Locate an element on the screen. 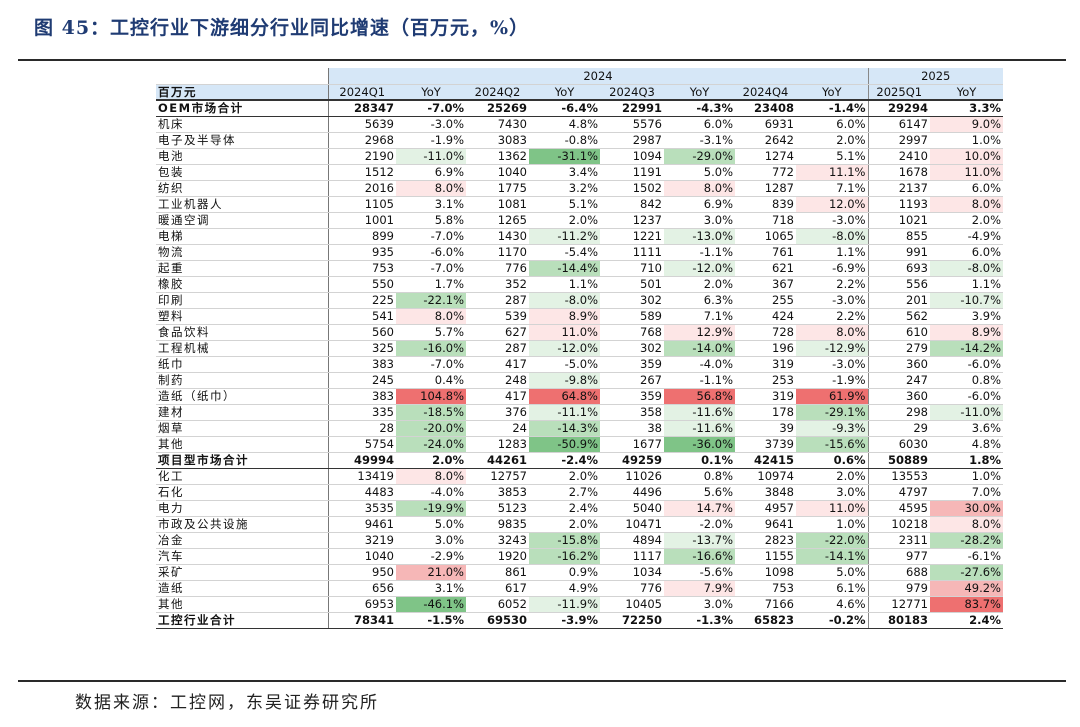 Image resolution: width=1080 pixels, height=727 pixels. yoy-cell: -14.2% is located at coordinates (966, 348).